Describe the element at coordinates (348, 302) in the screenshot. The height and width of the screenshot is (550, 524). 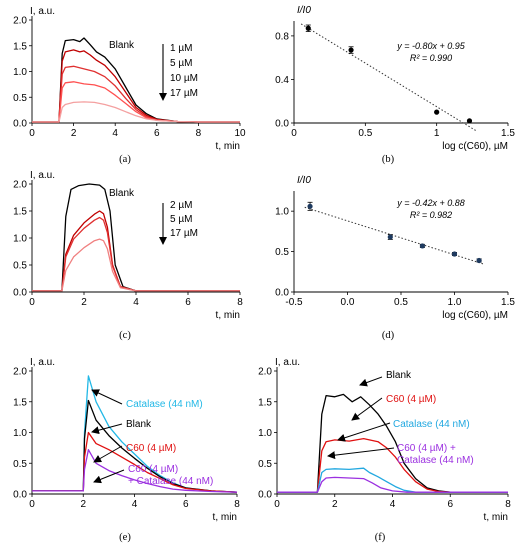
I see `x-tick-label: 0.0` at that location.